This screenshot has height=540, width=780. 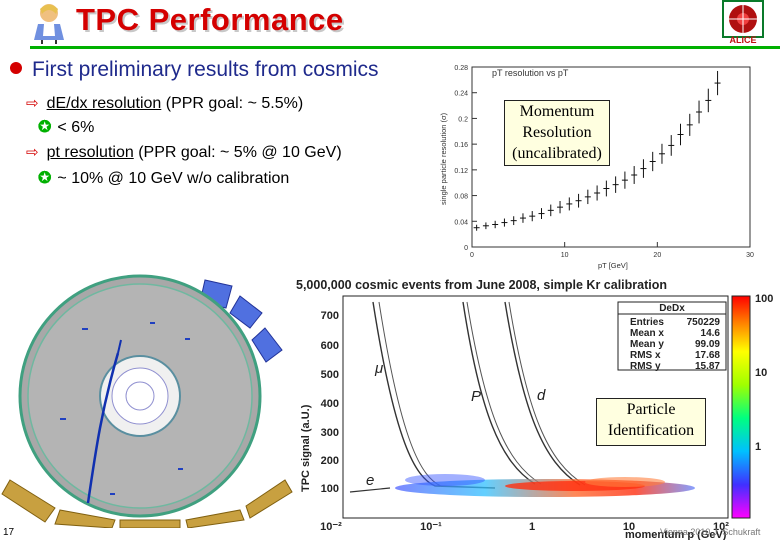 What do you see at coordinates (306, 448) in the screenshot?
I see `pid-ylabel: TPC signal (a.U.)` at bounding box center [306, 448].